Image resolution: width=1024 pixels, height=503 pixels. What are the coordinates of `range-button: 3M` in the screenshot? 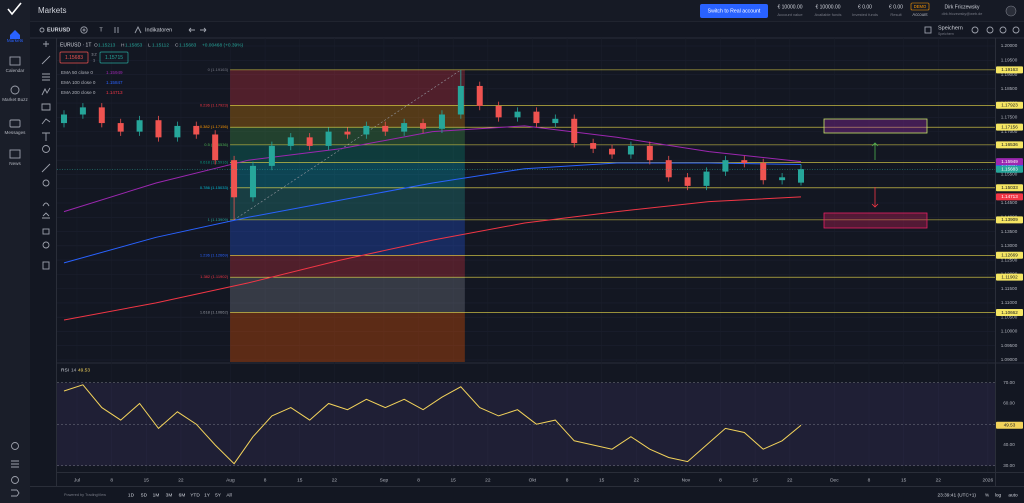 It's located at (169, 495).